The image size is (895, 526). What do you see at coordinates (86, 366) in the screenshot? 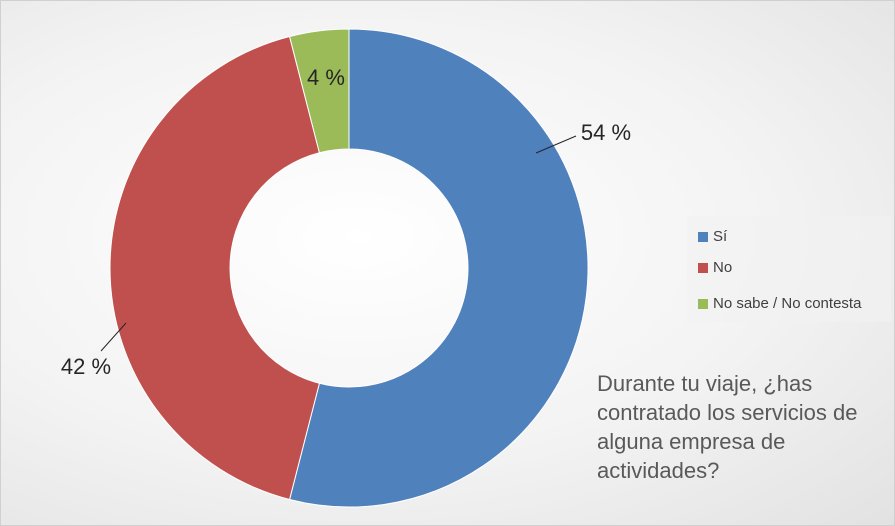
I see `data-label: 42 %` at bounding box center [86, 366].